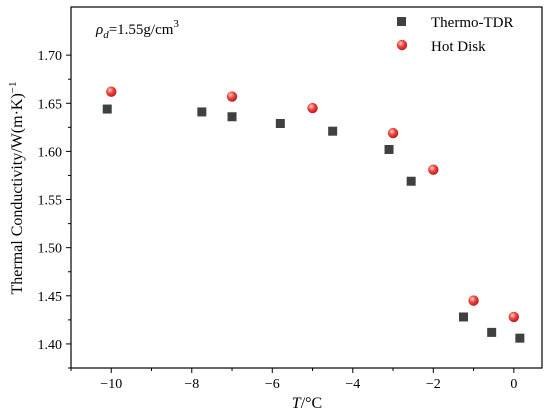 This screenshot has width=550, height=416. What do you see at coordinates (50, 201) in the screenshot?
I see `y-tick-label: 1.55` at bounding box center [50, 201].